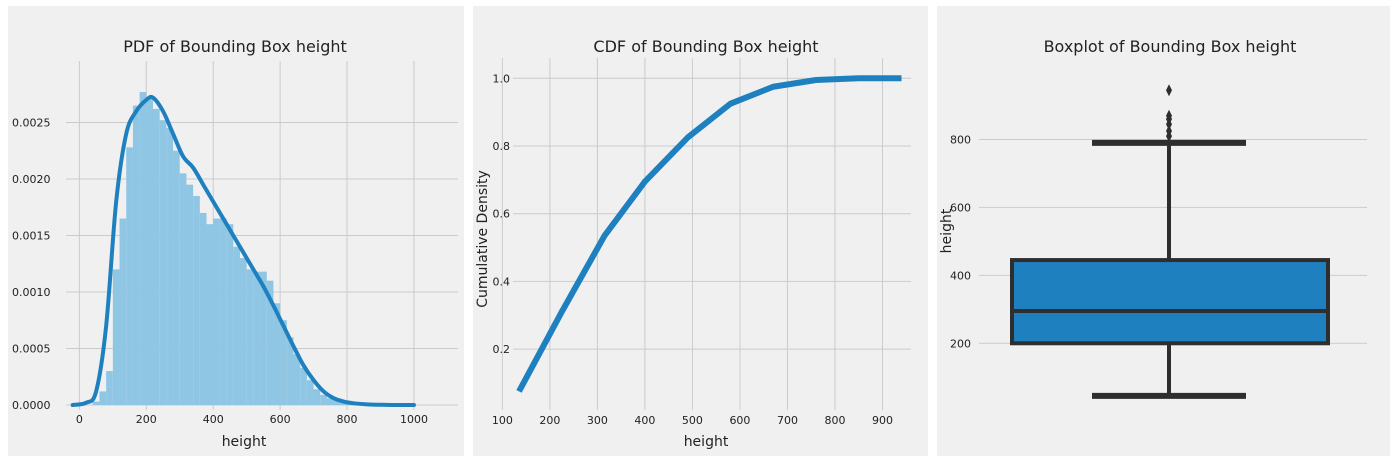 This screenshot has height=467, width=1400. I want to click on cdf-x-tick-label: 800, so click(834, 420).